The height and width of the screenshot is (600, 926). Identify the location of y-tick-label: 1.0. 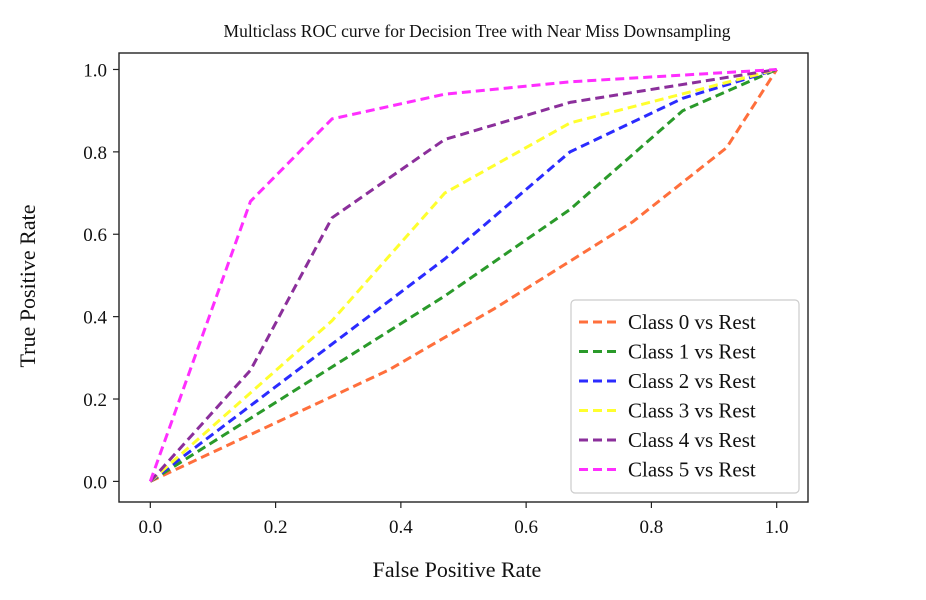
(95, 70).